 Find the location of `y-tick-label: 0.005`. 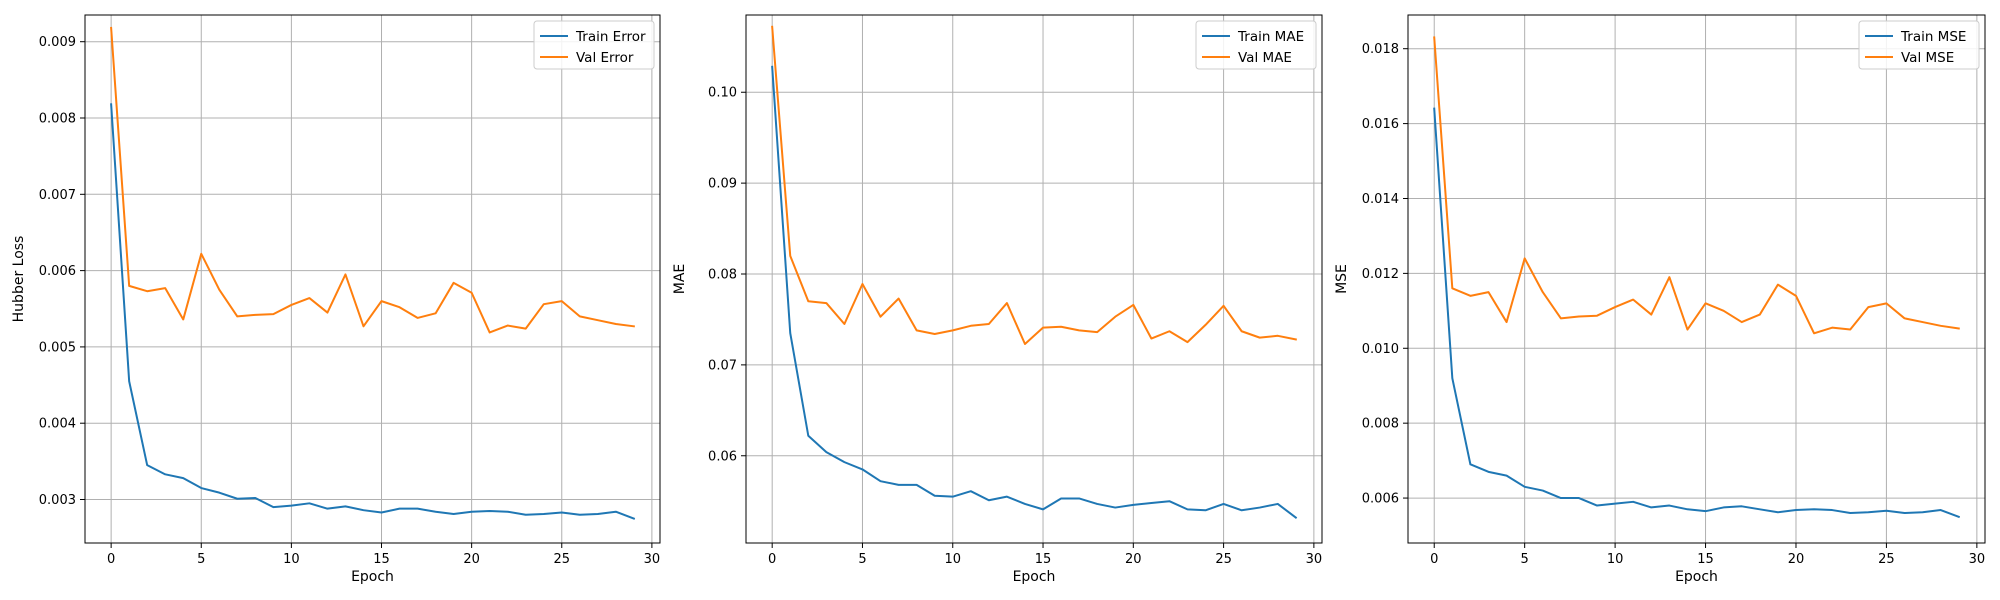

y-tick-label: 0.005 is located at coordinates (57, 347).